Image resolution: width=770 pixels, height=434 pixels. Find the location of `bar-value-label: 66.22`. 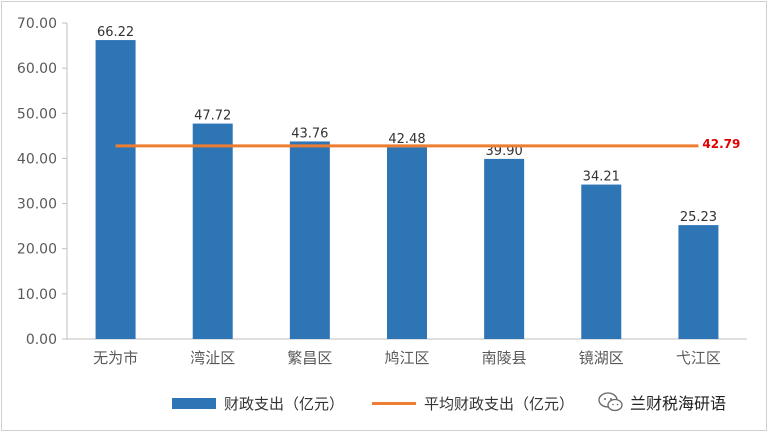

bar-value-label: 66.22 is located at coordinates (115, 32).